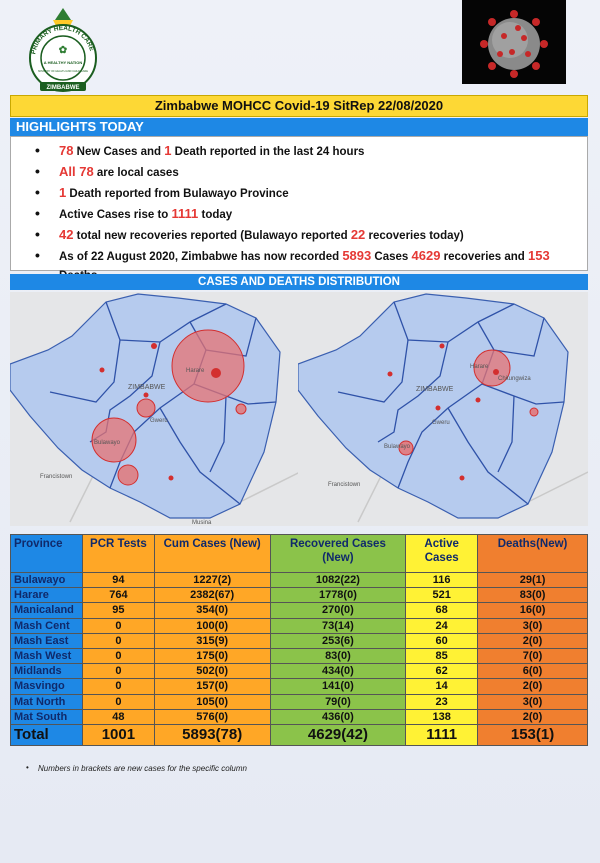  I want to click on table-cell: 502(0), so click(212, 671).